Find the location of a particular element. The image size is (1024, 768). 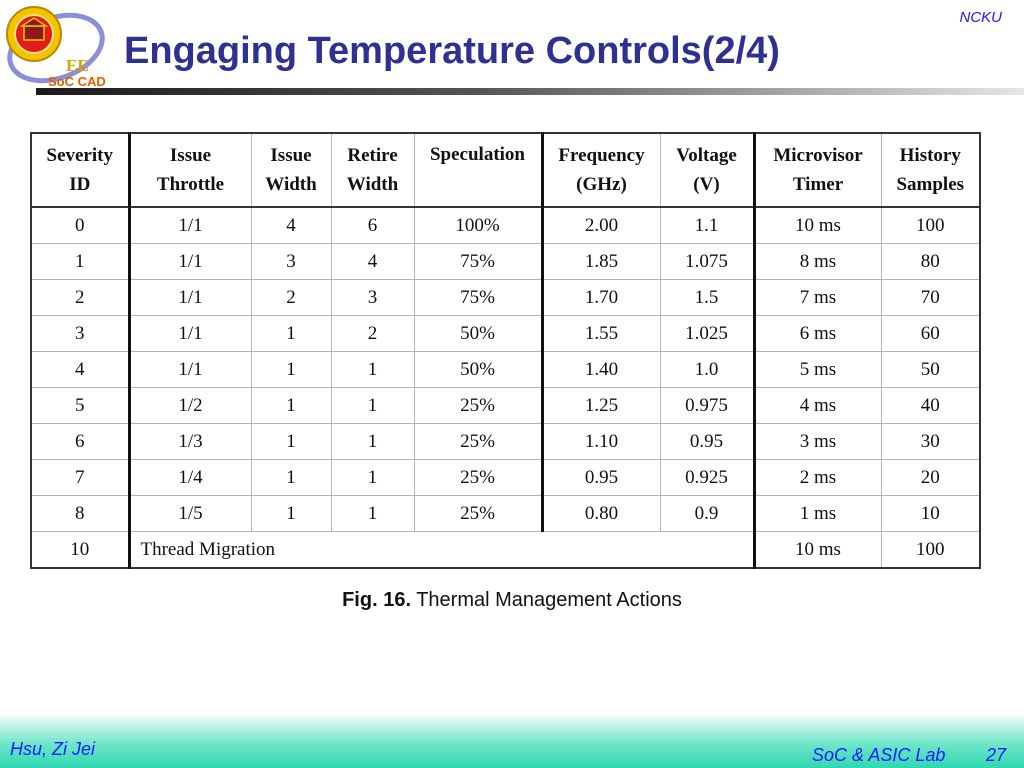

cell-history-samples: 30 is located at coordinates (930, 441).